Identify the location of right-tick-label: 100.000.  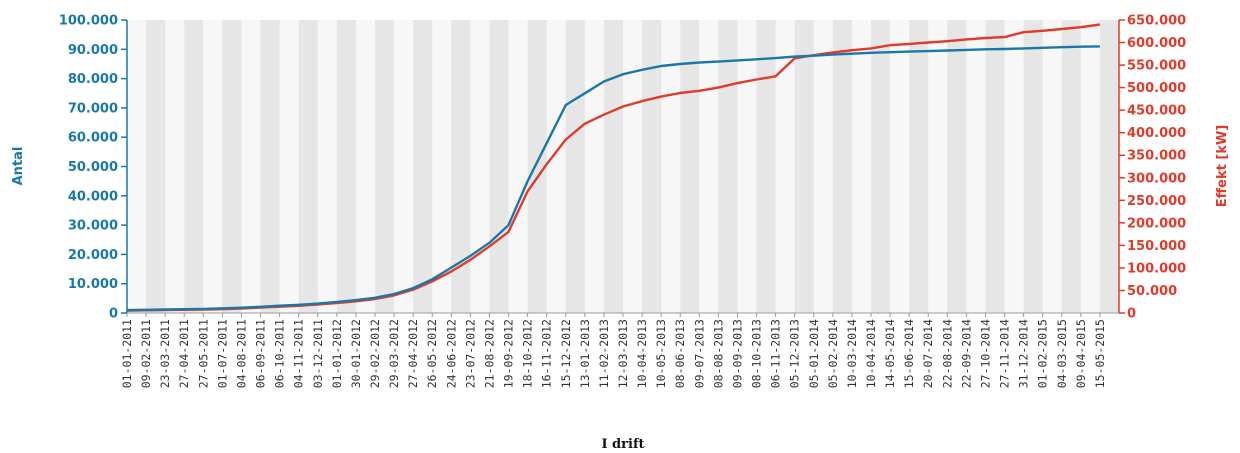
(1156, 268).